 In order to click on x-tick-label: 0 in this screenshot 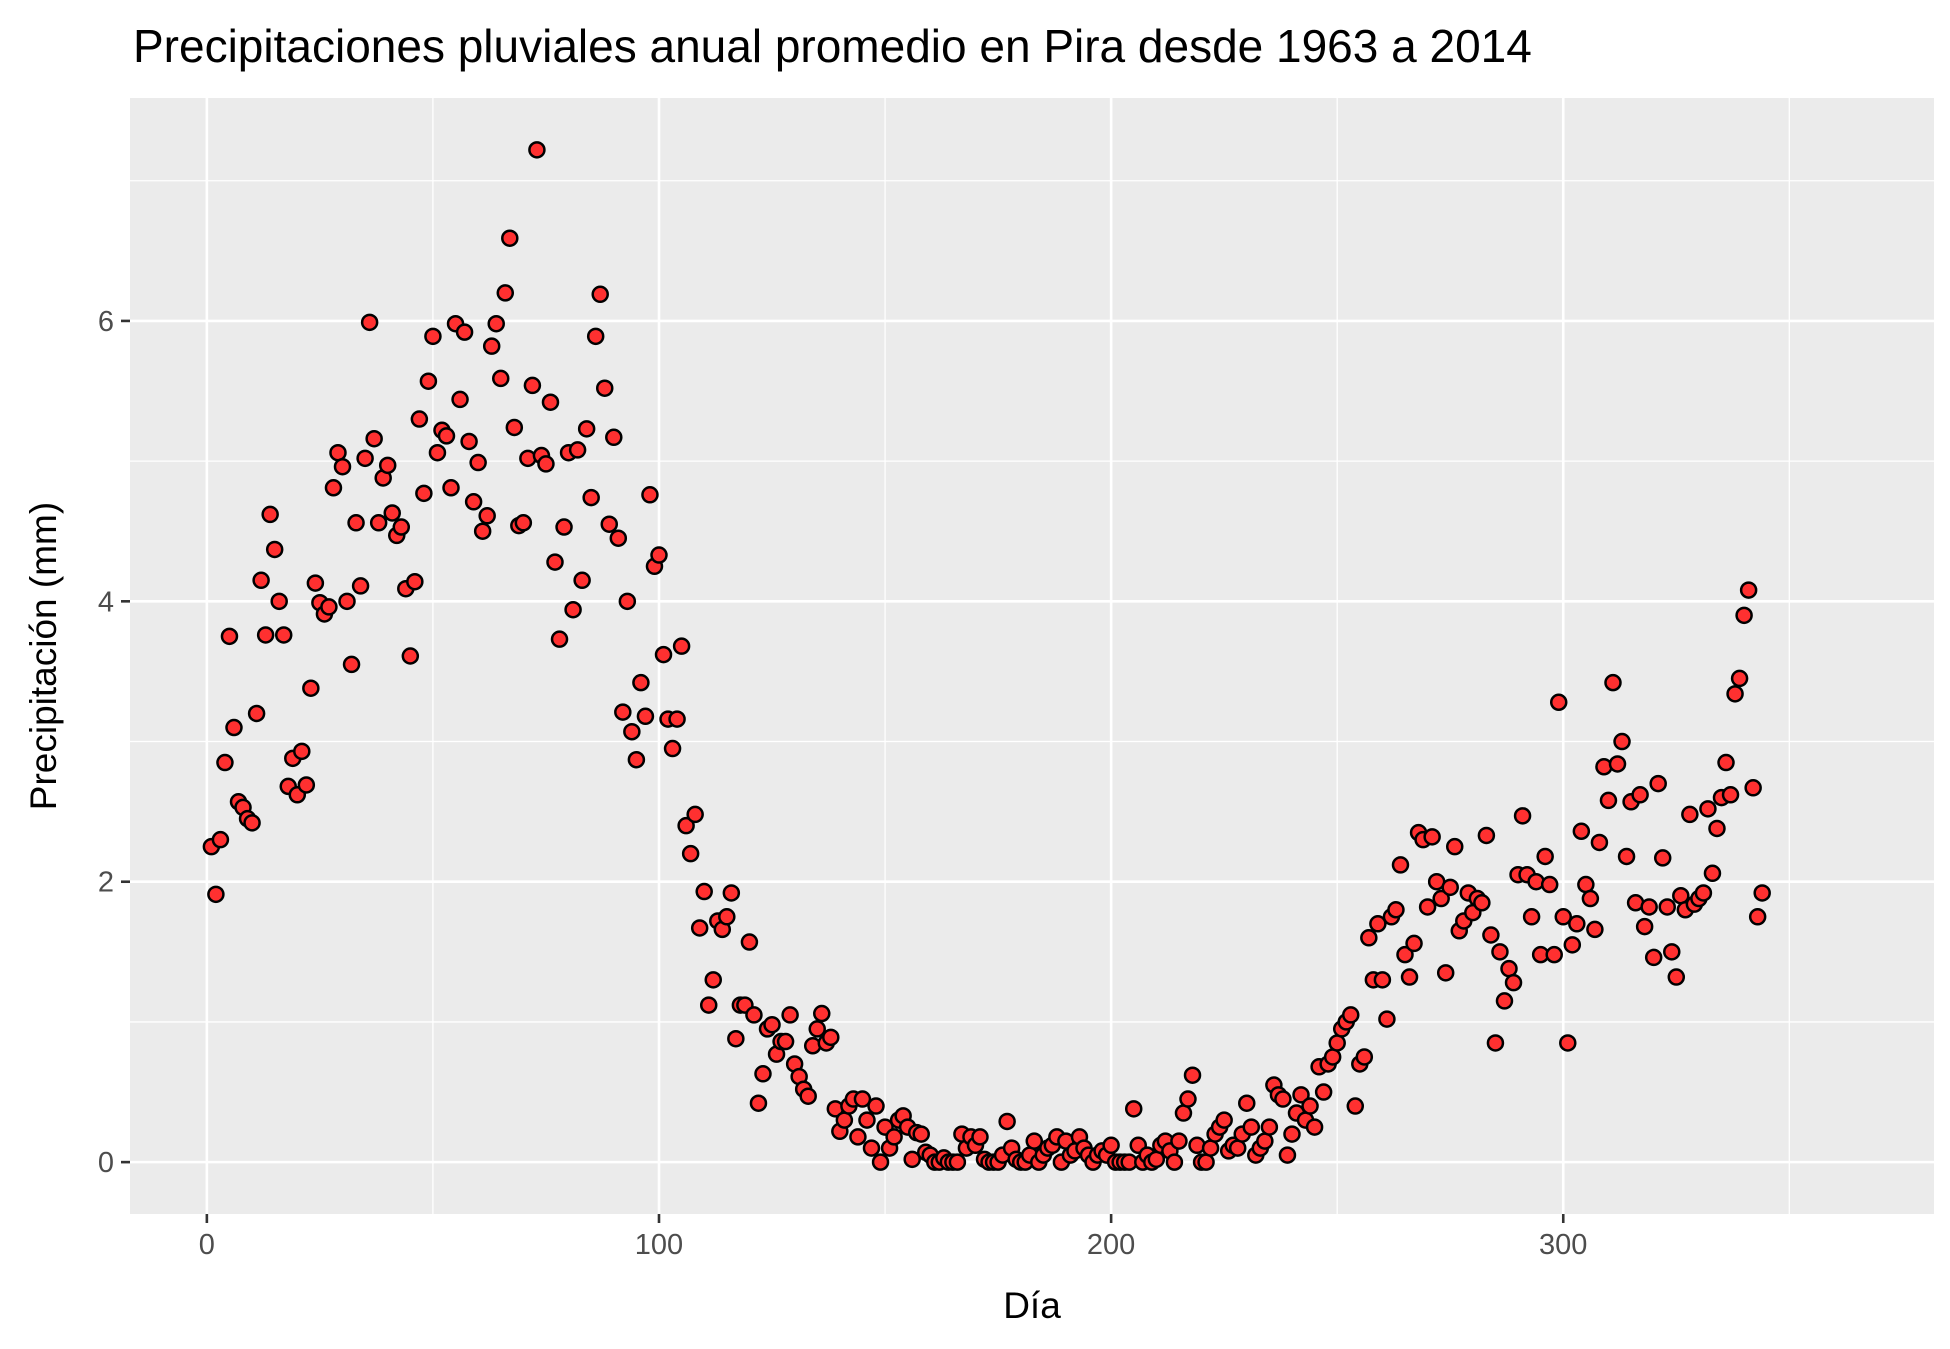, I will do `click(207, 1245)`.